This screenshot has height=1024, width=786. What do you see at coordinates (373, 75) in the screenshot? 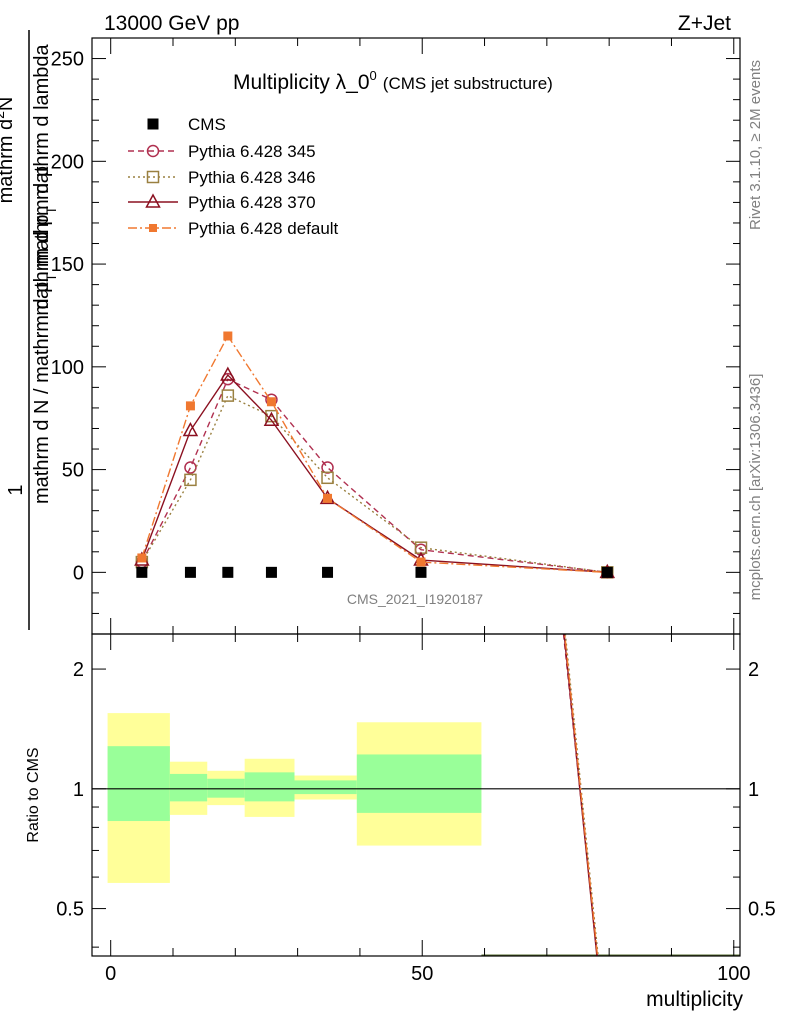
I see `chart-title-superscript: 0` at bounding box center [373, 75].